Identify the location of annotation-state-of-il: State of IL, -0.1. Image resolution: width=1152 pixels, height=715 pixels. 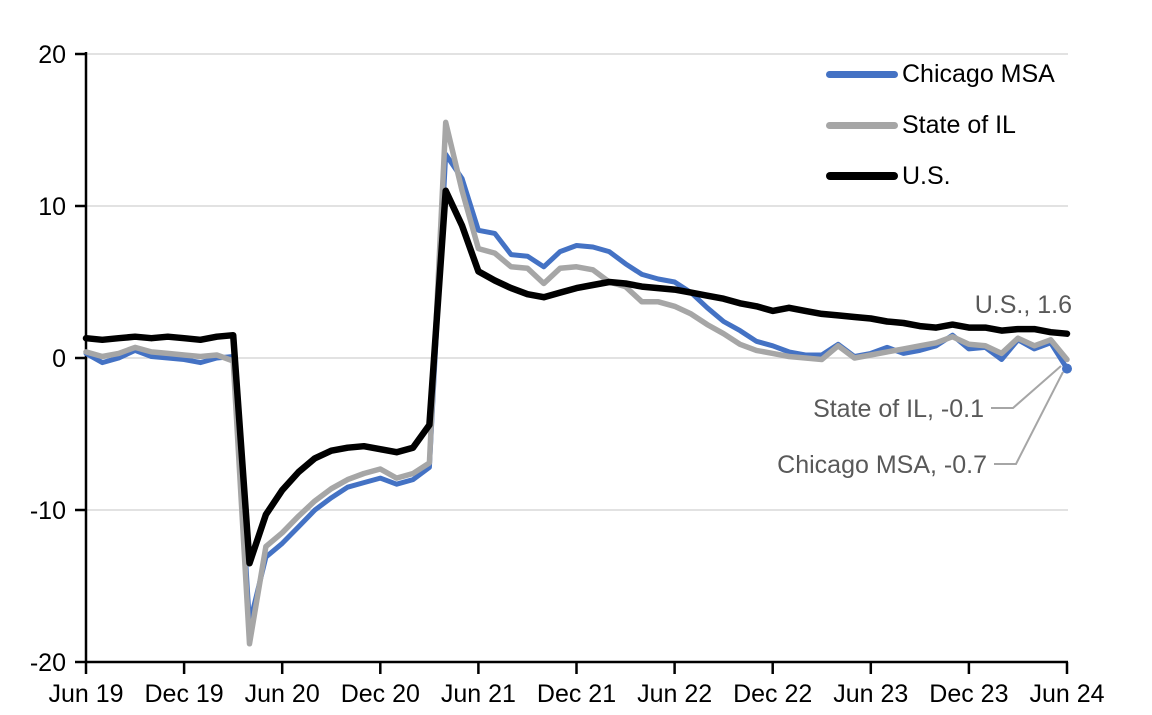
(898, 409).